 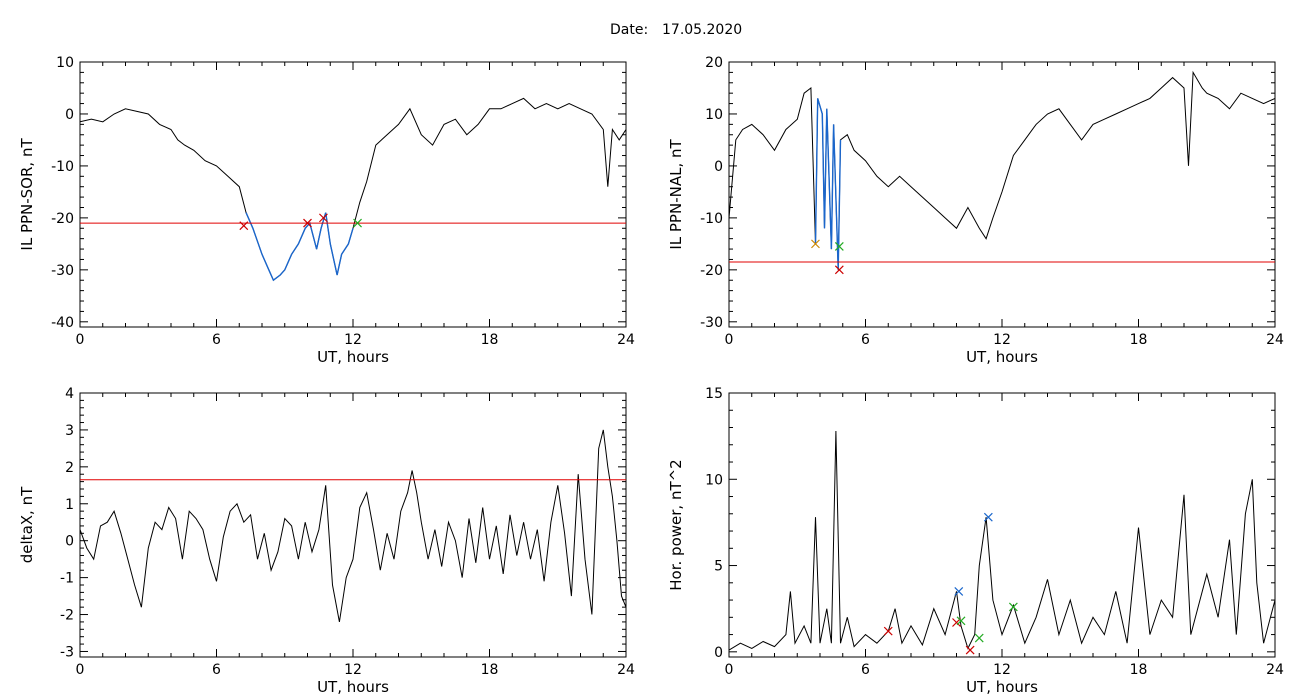 I want to click on date-label: Date:, so click(x=629, y=30).